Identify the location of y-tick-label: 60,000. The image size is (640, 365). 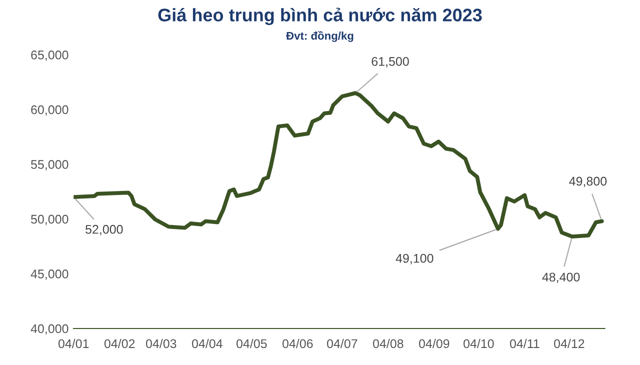
(49, 110).